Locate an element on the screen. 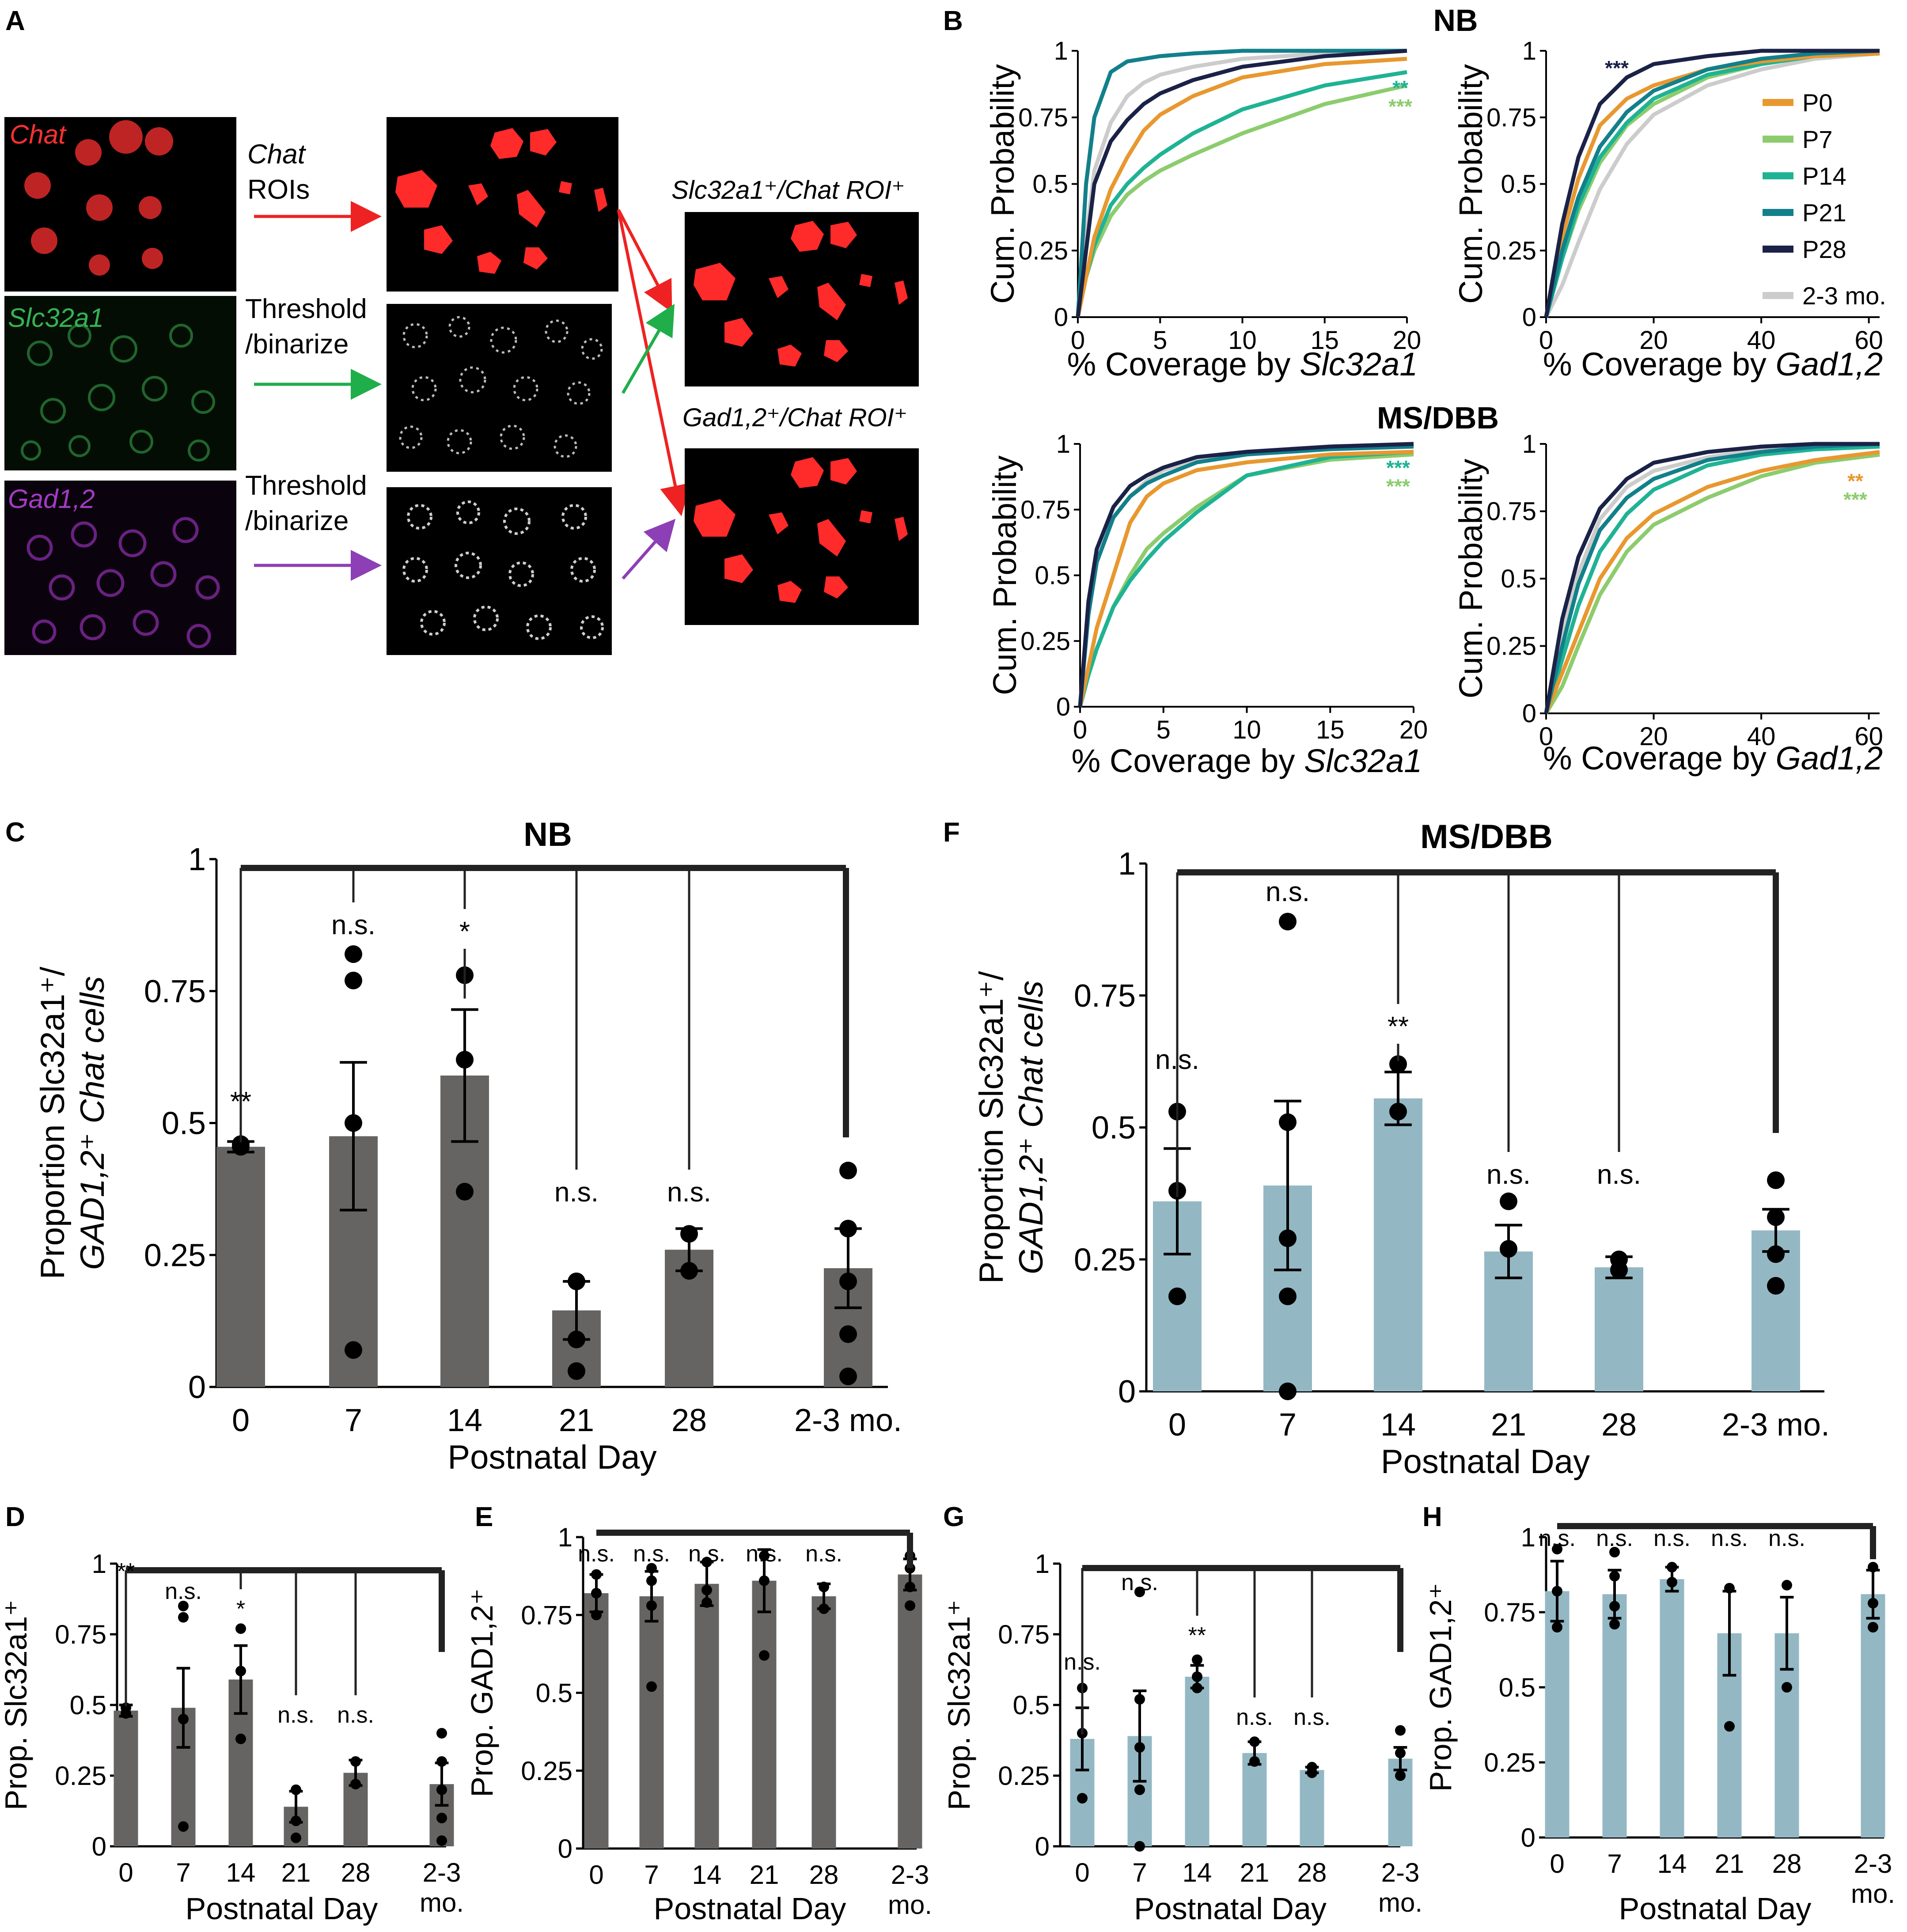 This screenshot has height=1932, width=1907. x-tick-label: 0 is located at coordinates (125, 1873).